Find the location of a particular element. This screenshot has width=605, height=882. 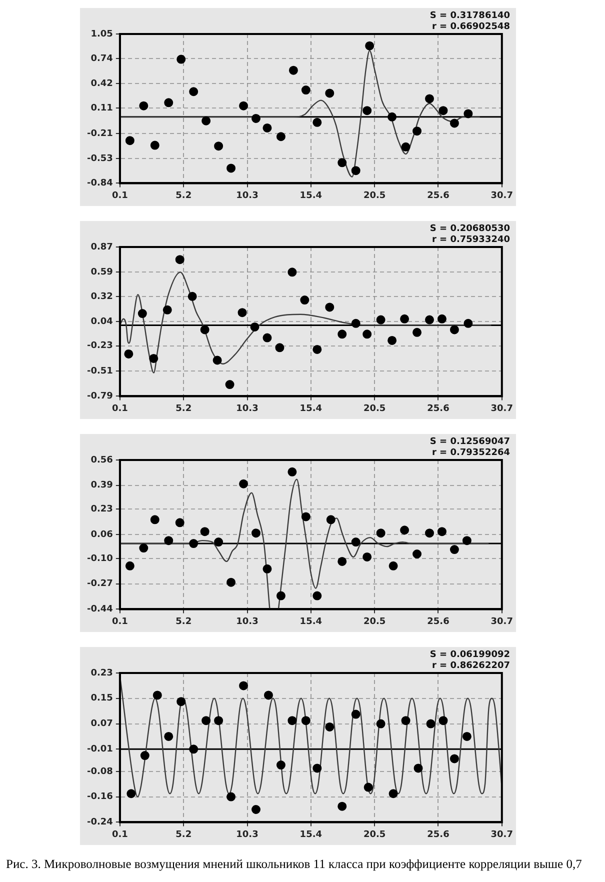

y-tick-label: -0.53 is located at coordinates (99, 159).